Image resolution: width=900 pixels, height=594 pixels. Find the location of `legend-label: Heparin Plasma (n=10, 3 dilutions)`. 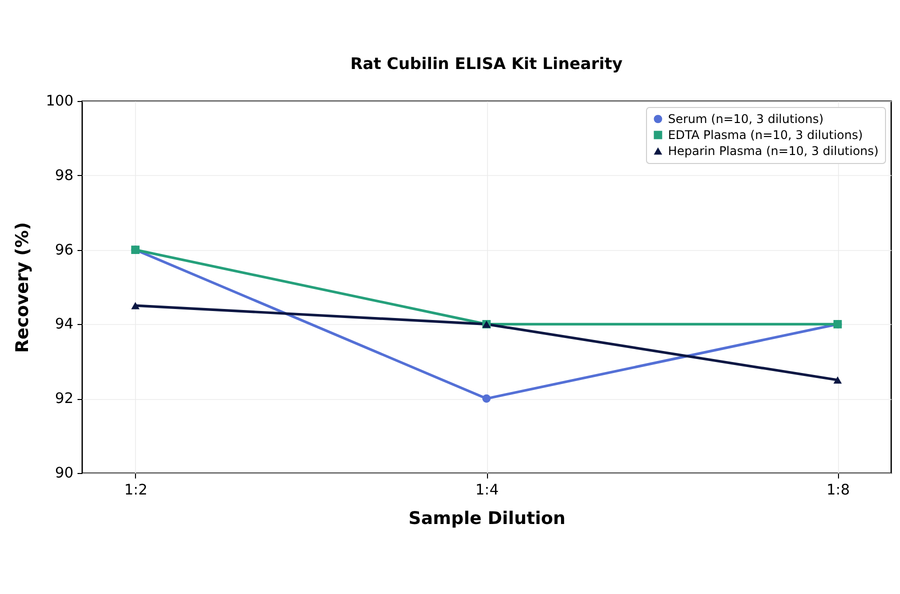

legend-label: Heparin Plasma (n=10, 3 dilutions) is located at coordinates (773, 151).